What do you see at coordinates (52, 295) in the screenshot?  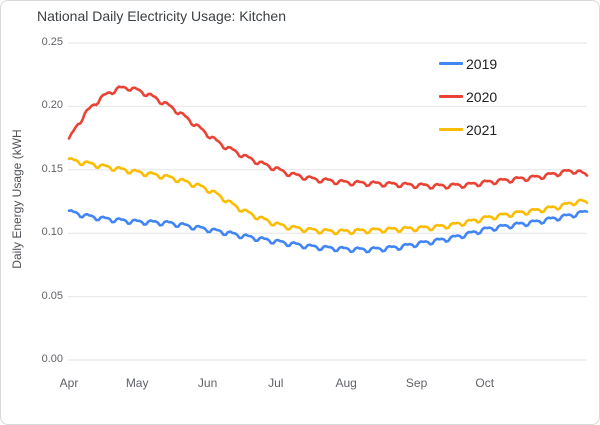 I see `y-tick-label: 0.05` at bounding box center [52, 295].